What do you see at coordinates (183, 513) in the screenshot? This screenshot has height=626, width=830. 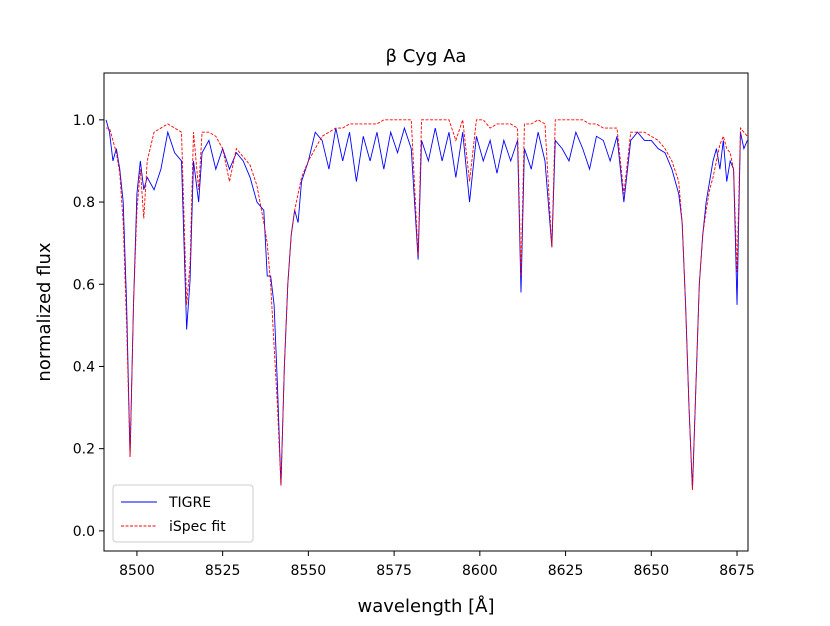 I see `legend-box` at bounding box center [183, 513].